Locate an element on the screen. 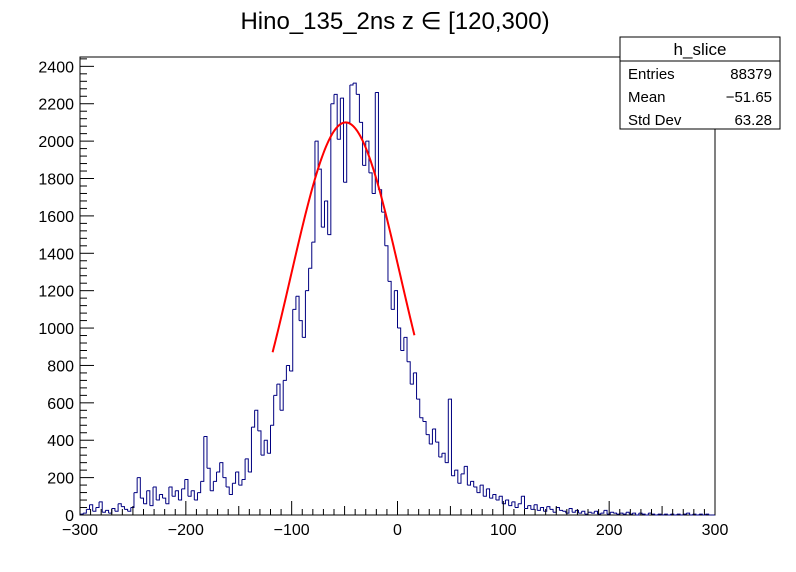  x-tick-label: 0 is located at coordinates (397, 530).